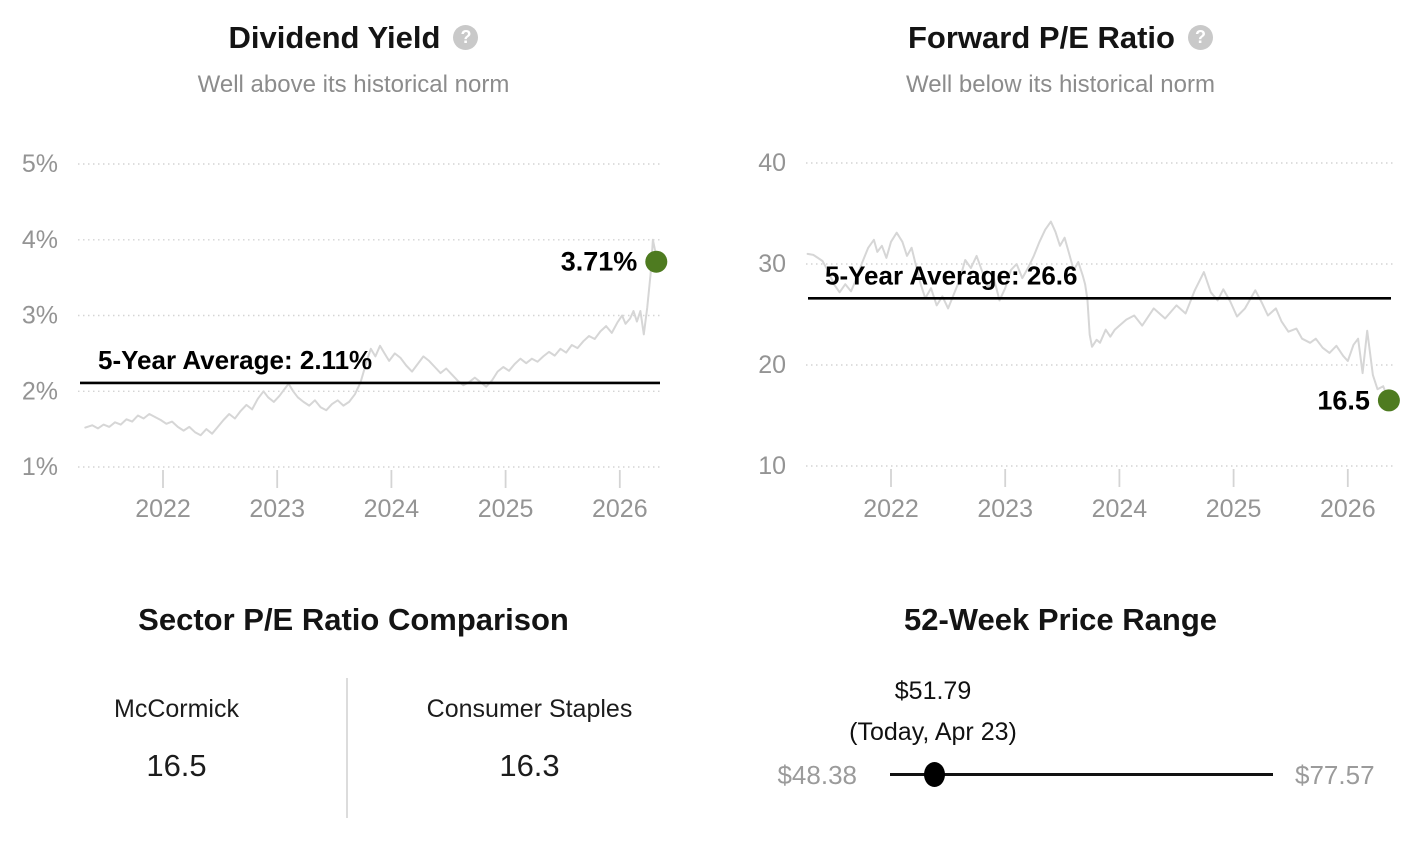 The image size is (1414, 846). I want to click on sector-comparison: McCormick 16.5 Consumer Staples 16.3, so click(353, 739).